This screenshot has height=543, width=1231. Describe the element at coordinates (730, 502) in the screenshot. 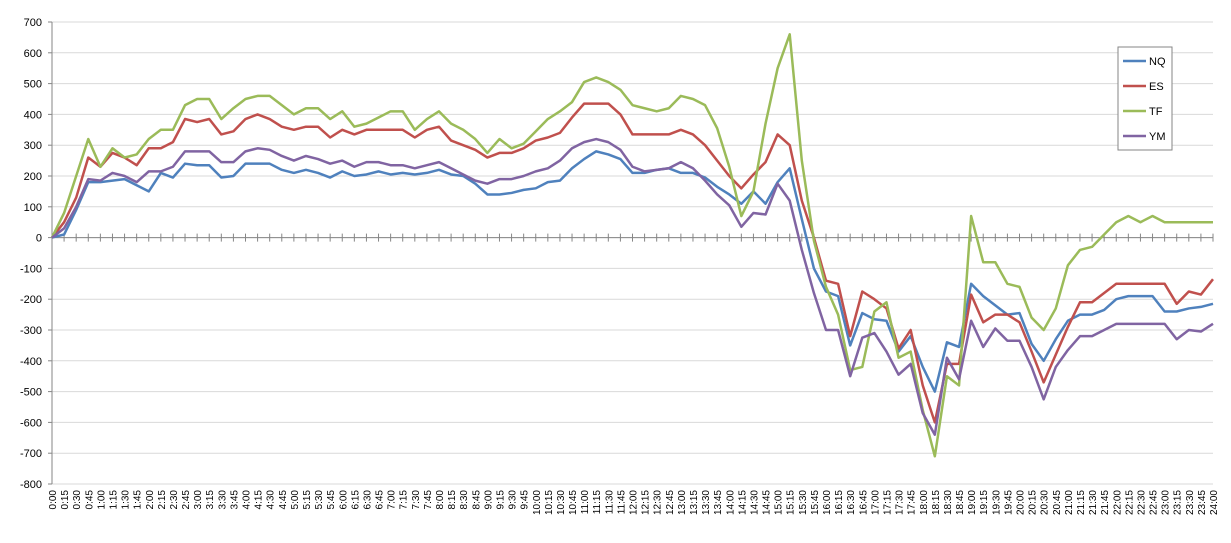

I see `x-tick-label: 14:00` at that location.